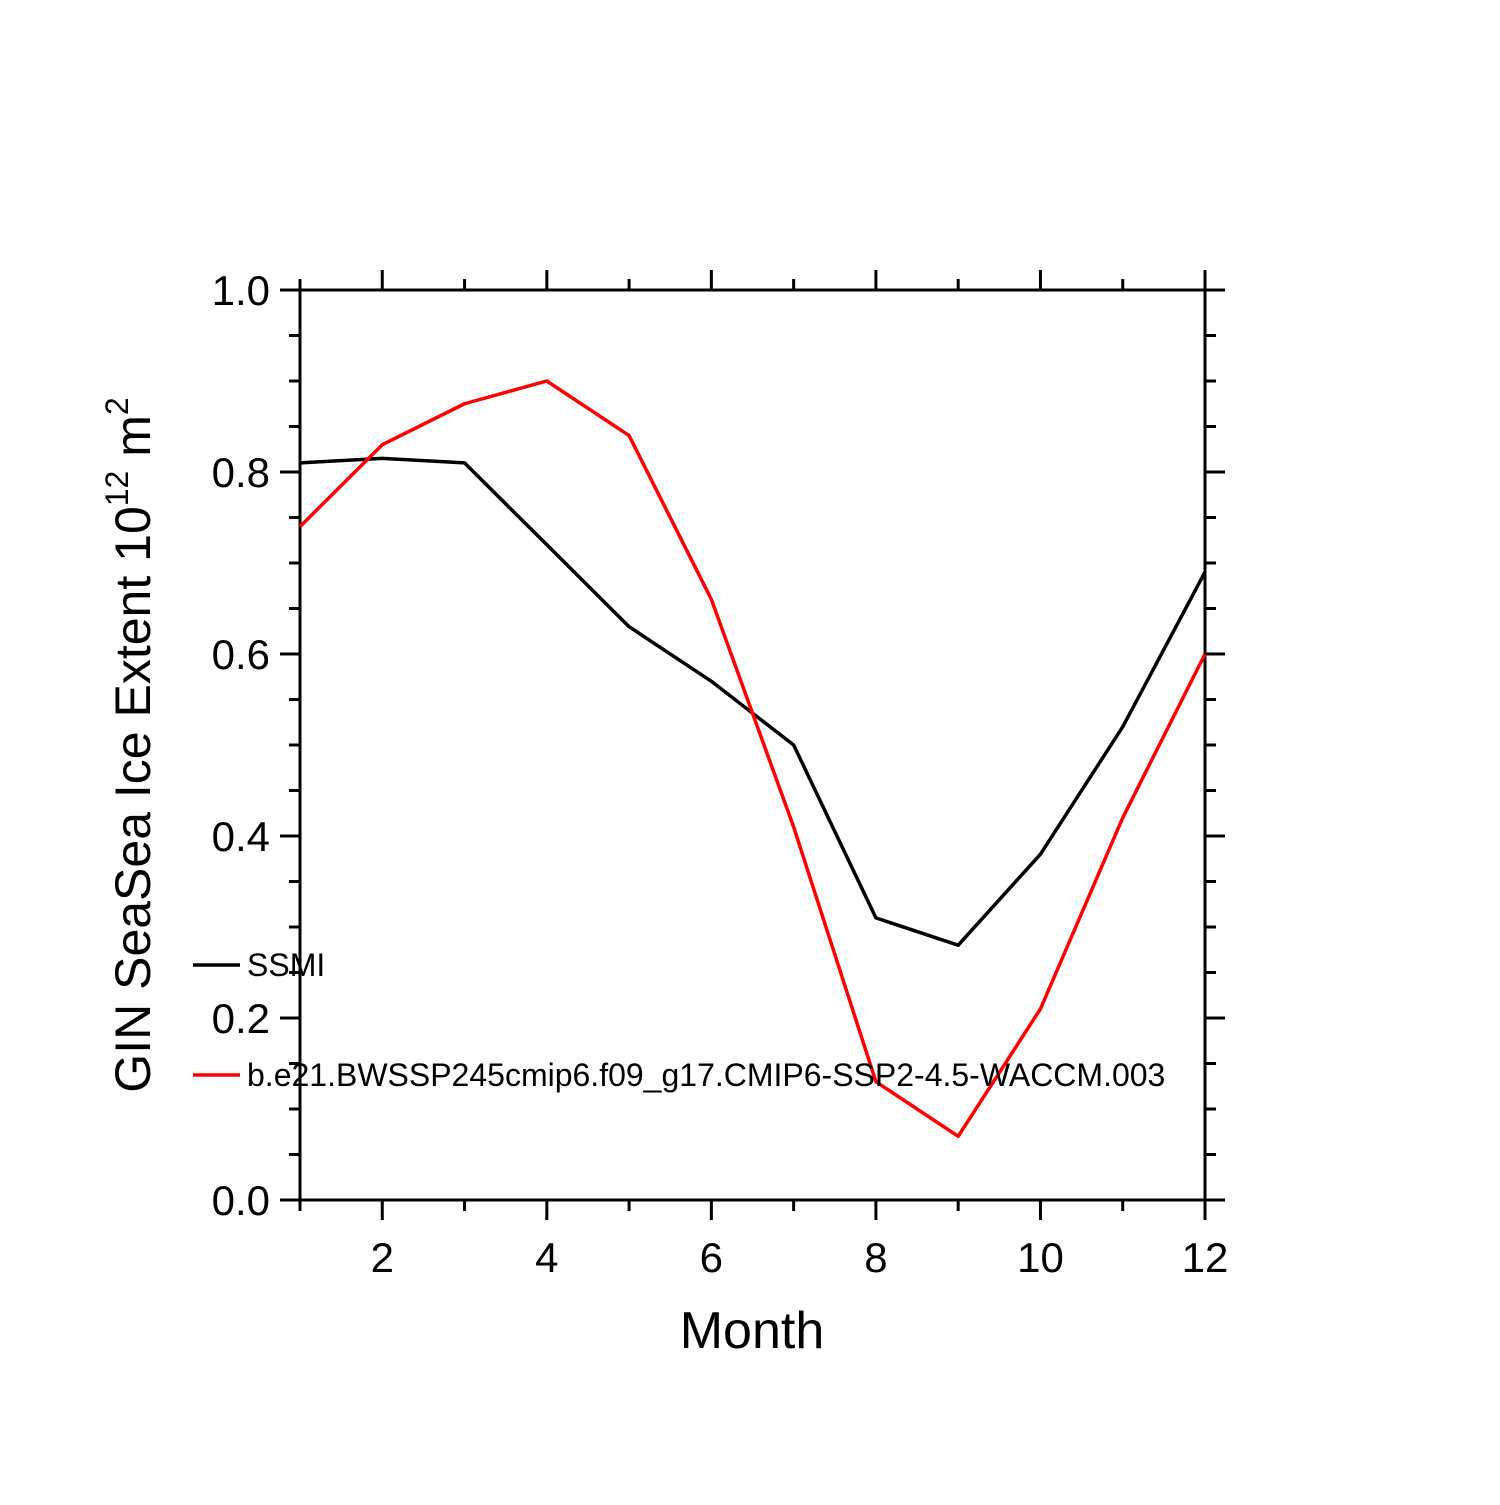 Image resolution: width=1500 pixels, height=1505 pixels. Describe the element at coordinates (117, 406) in the screenshot. I see `y-axis-title-unit-exponent: 2` at that location.